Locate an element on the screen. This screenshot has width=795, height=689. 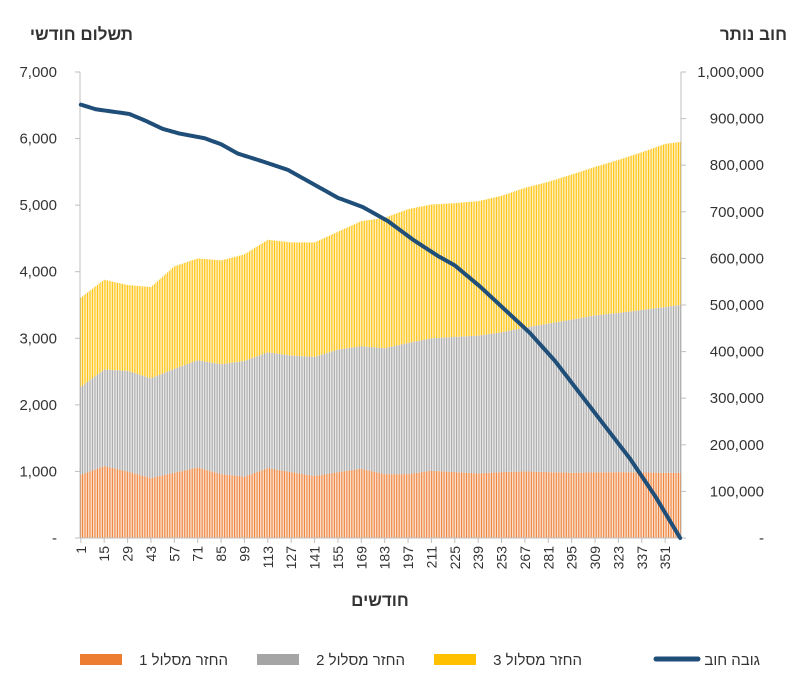
right-tick-label: 900,000 is located at coordinates (737, 119).